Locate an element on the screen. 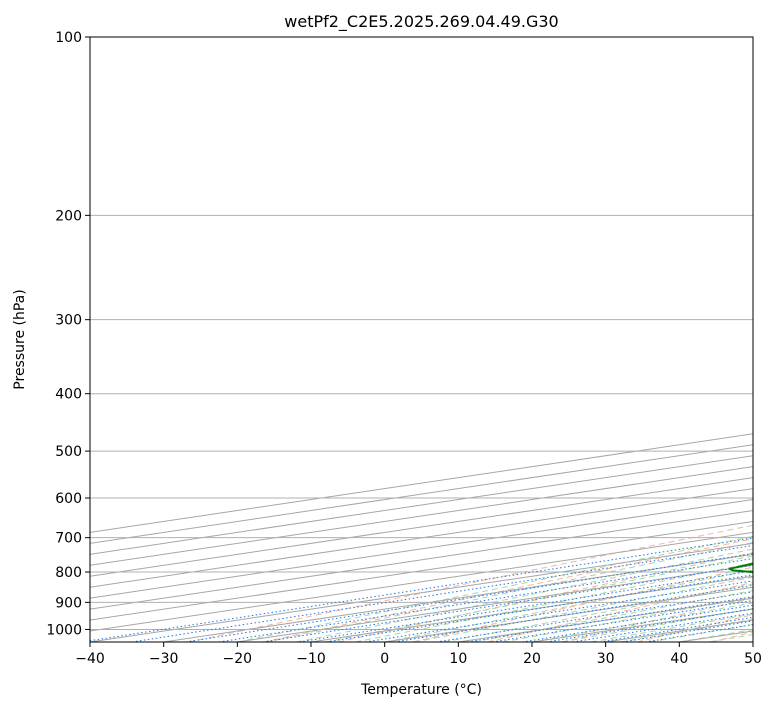 This screenshot has height=708, width=775. x-tick-label: −20 is located at coordinates (238, 659).